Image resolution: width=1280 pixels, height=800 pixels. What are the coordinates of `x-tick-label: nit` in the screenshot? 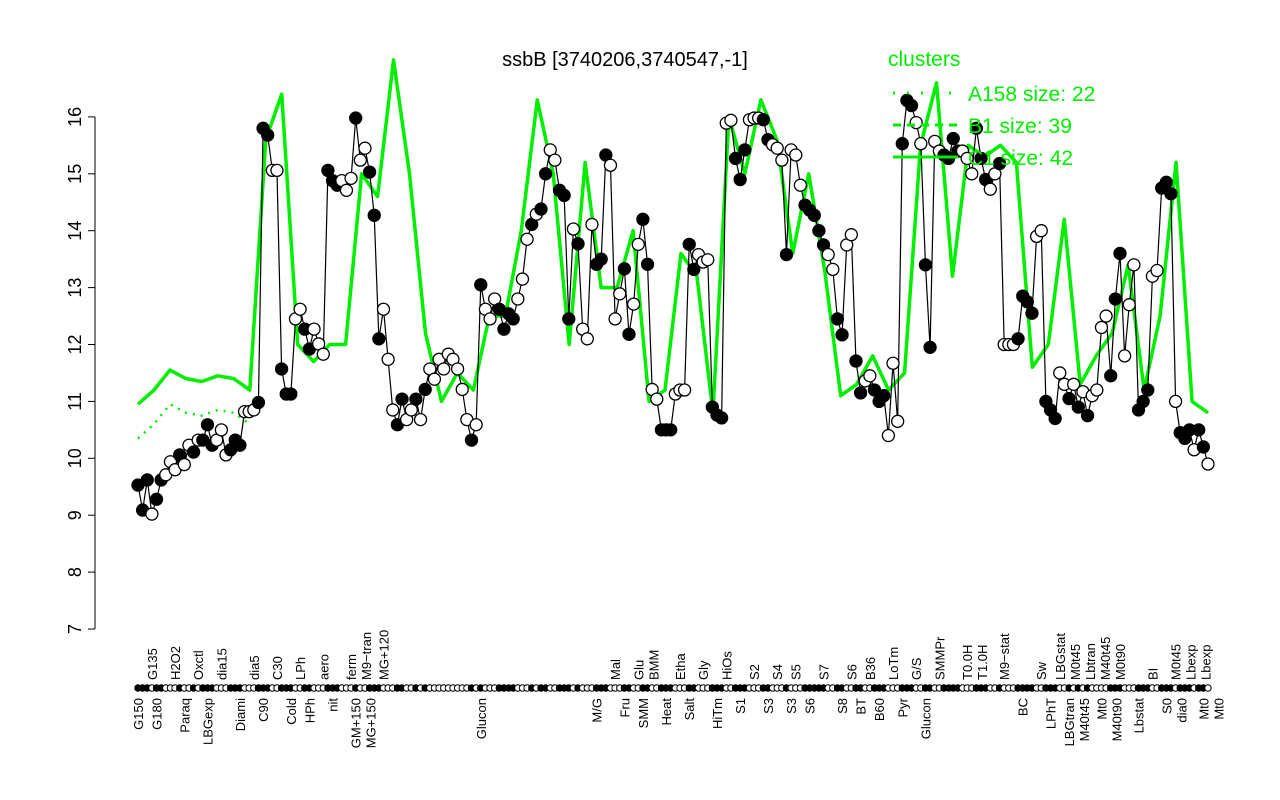 It's located at (333, 705).